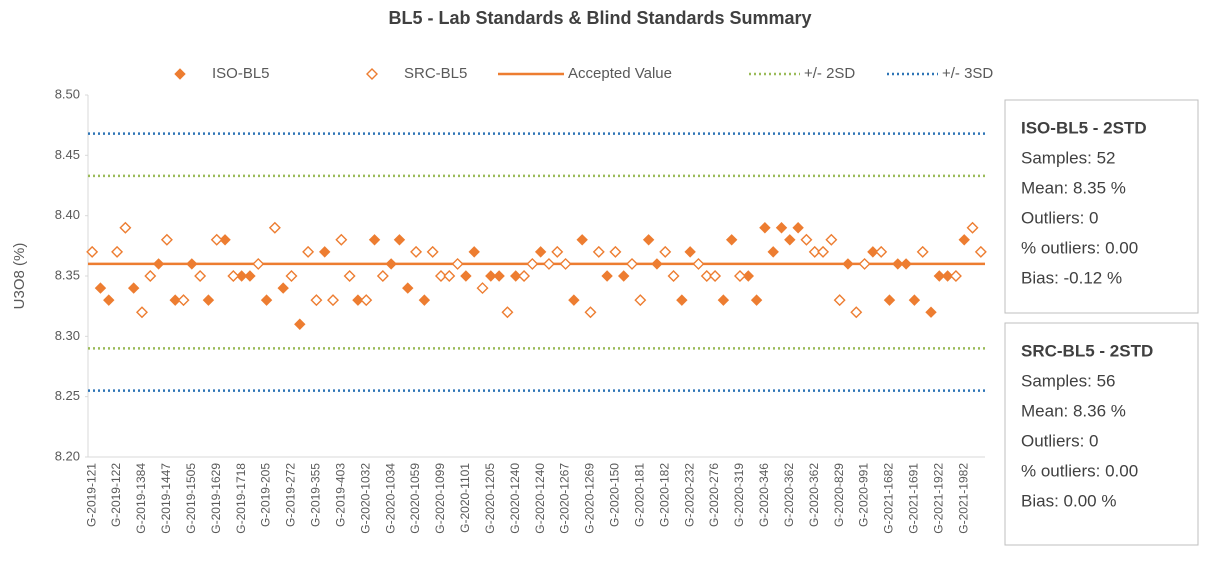  What do you see at coordinates (839, 495) in the screenshot?
I see `x-tick-label: G-2020-829` at bounding box center [839, 495].